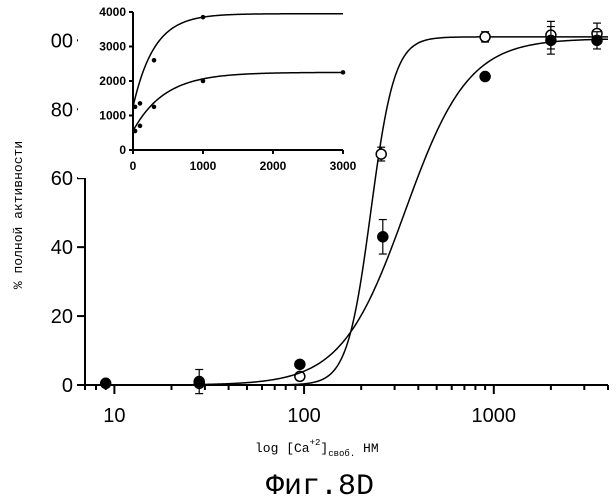  Describe the element at coordinates (341, 454) in the screenshot. I see `x-axis-label-sub: своб.` at that location.